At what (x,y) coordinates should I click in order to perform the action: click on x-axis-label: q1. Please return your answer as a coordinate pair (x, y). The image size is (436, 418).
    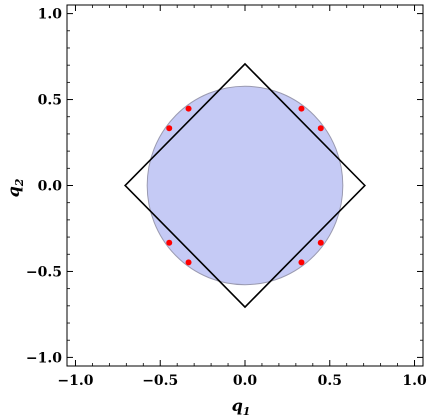
    Looking at the image, I should click on (241, 407).